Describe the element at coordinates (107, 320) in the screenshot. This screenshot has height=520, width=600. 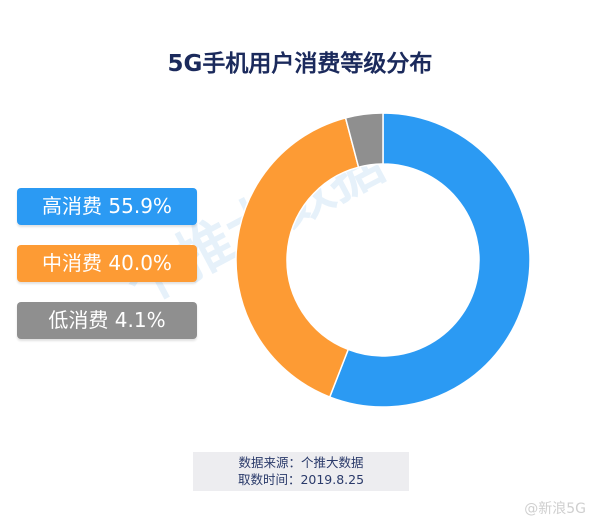
I see `legend-low: 低消费 4.1%` at that location.